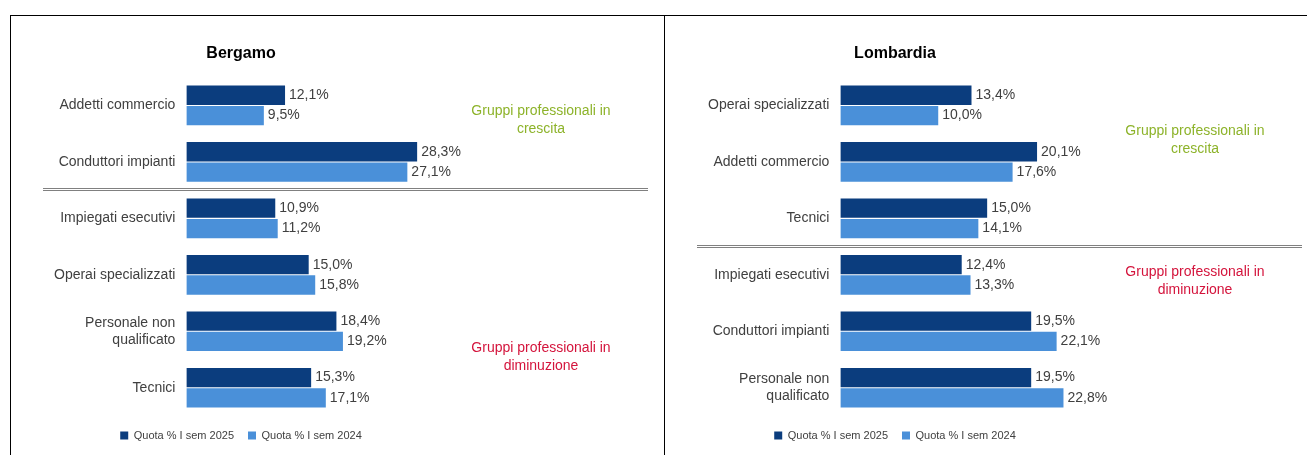 The image size is (1307, 455). I want to click on data-label: 27,1%, so click(431, 170).